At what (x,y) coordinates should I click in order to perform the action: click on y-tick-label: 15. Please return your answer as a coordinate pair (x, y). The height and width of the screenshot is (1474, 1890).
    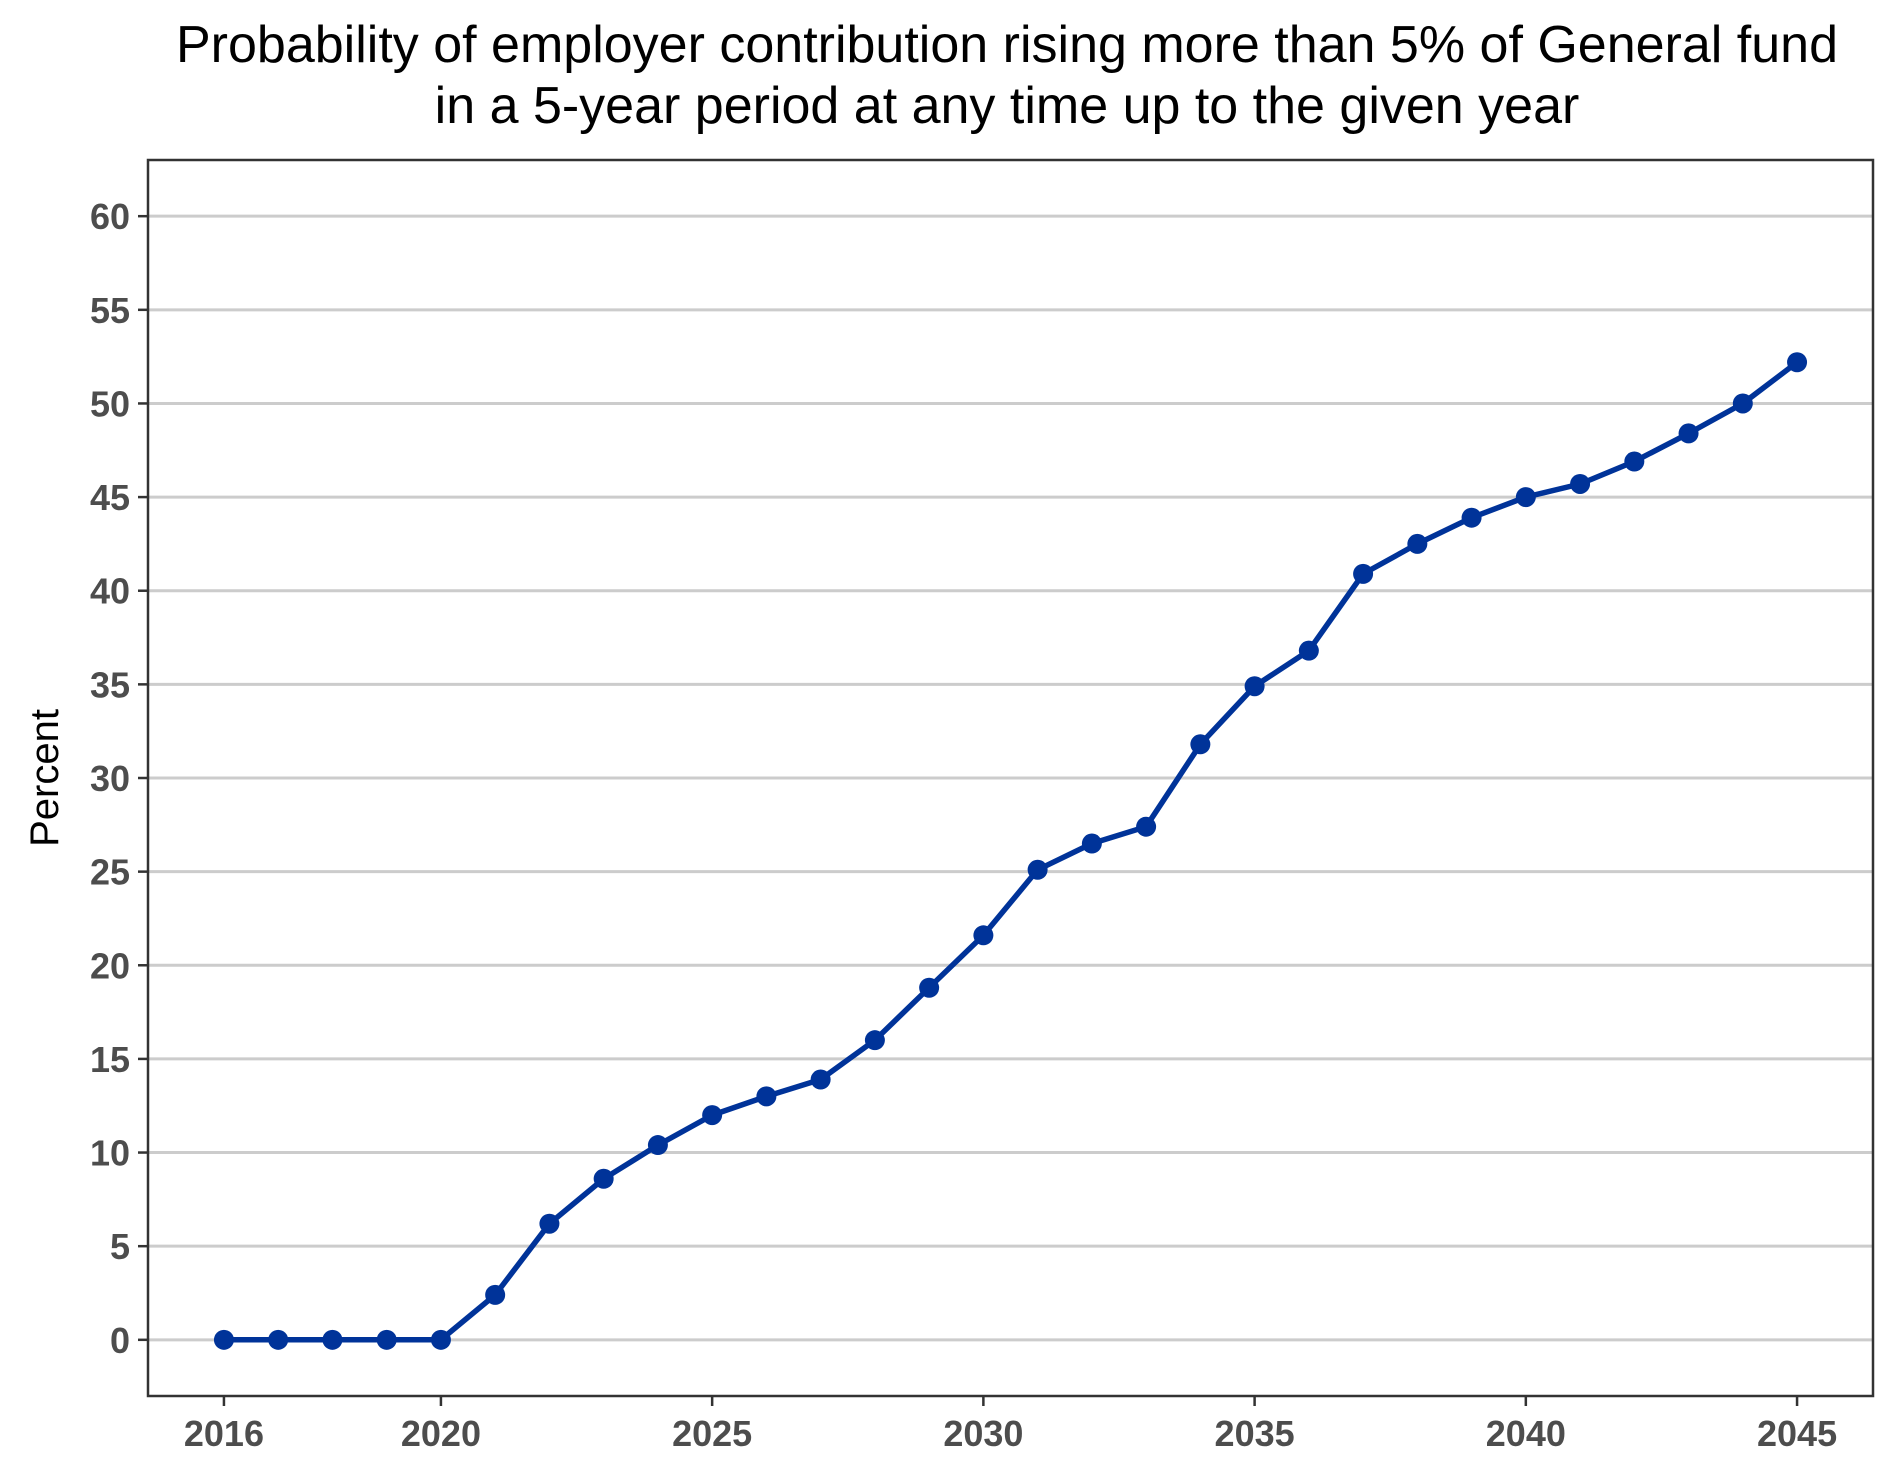
    Looking at the image, I should click on (110, 1059).